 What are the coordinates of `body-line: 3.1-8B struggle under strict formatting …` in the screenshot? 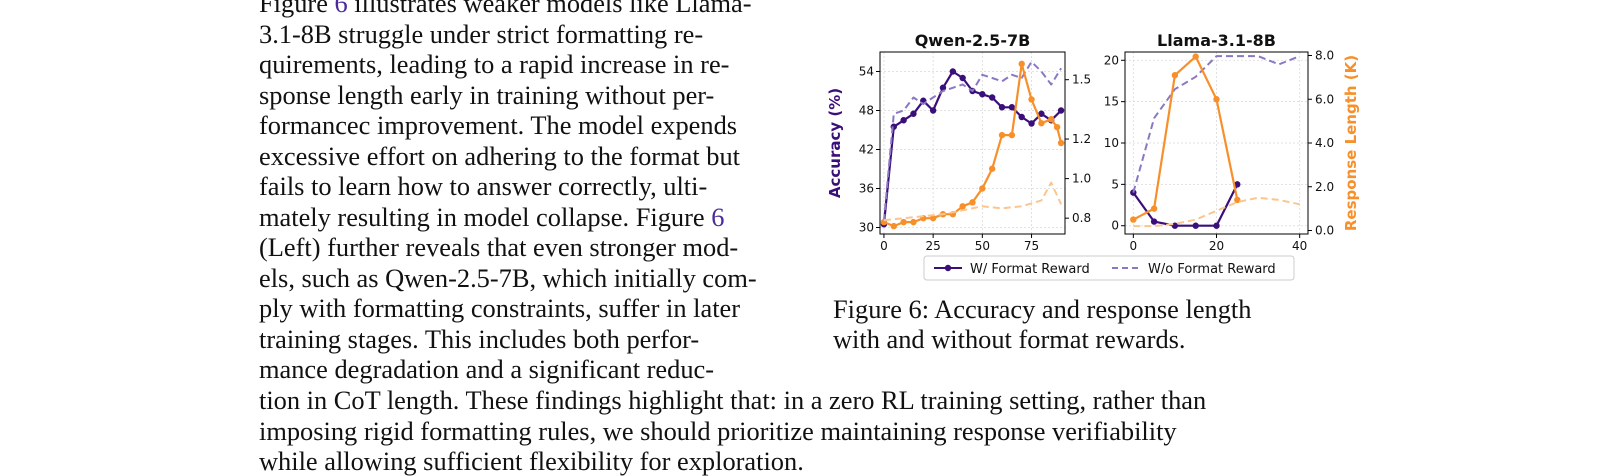 It's located at (481, 33).